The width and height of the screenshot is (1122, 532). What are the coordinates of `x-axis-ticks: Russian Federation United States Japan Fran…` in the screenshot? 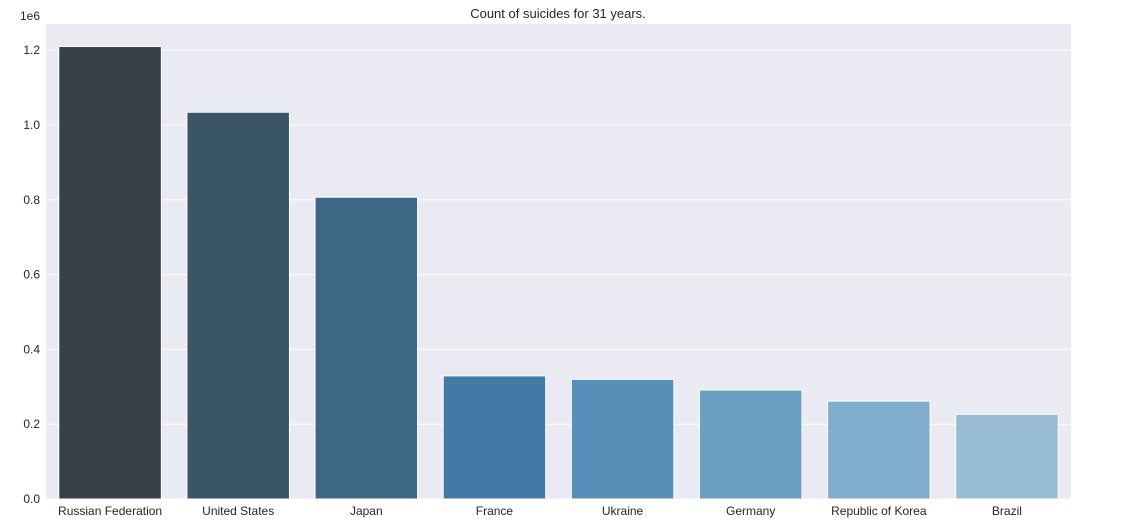 It's located at (540, 511).